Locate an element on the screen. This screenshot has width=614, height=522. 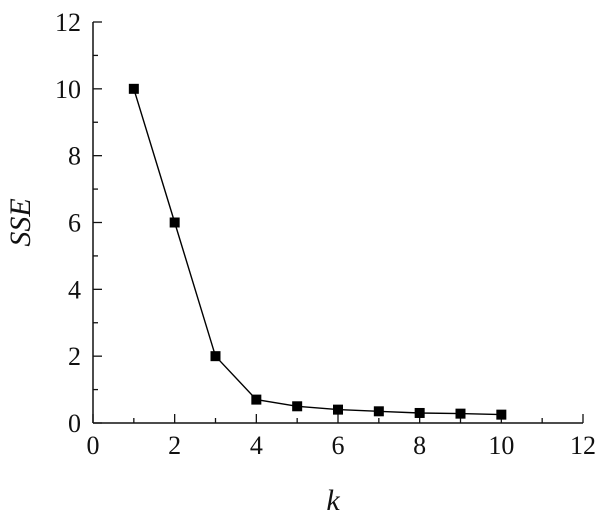
x-ticks: 0 2 4 6 8 10 12 is located at coordinates (341, 437).